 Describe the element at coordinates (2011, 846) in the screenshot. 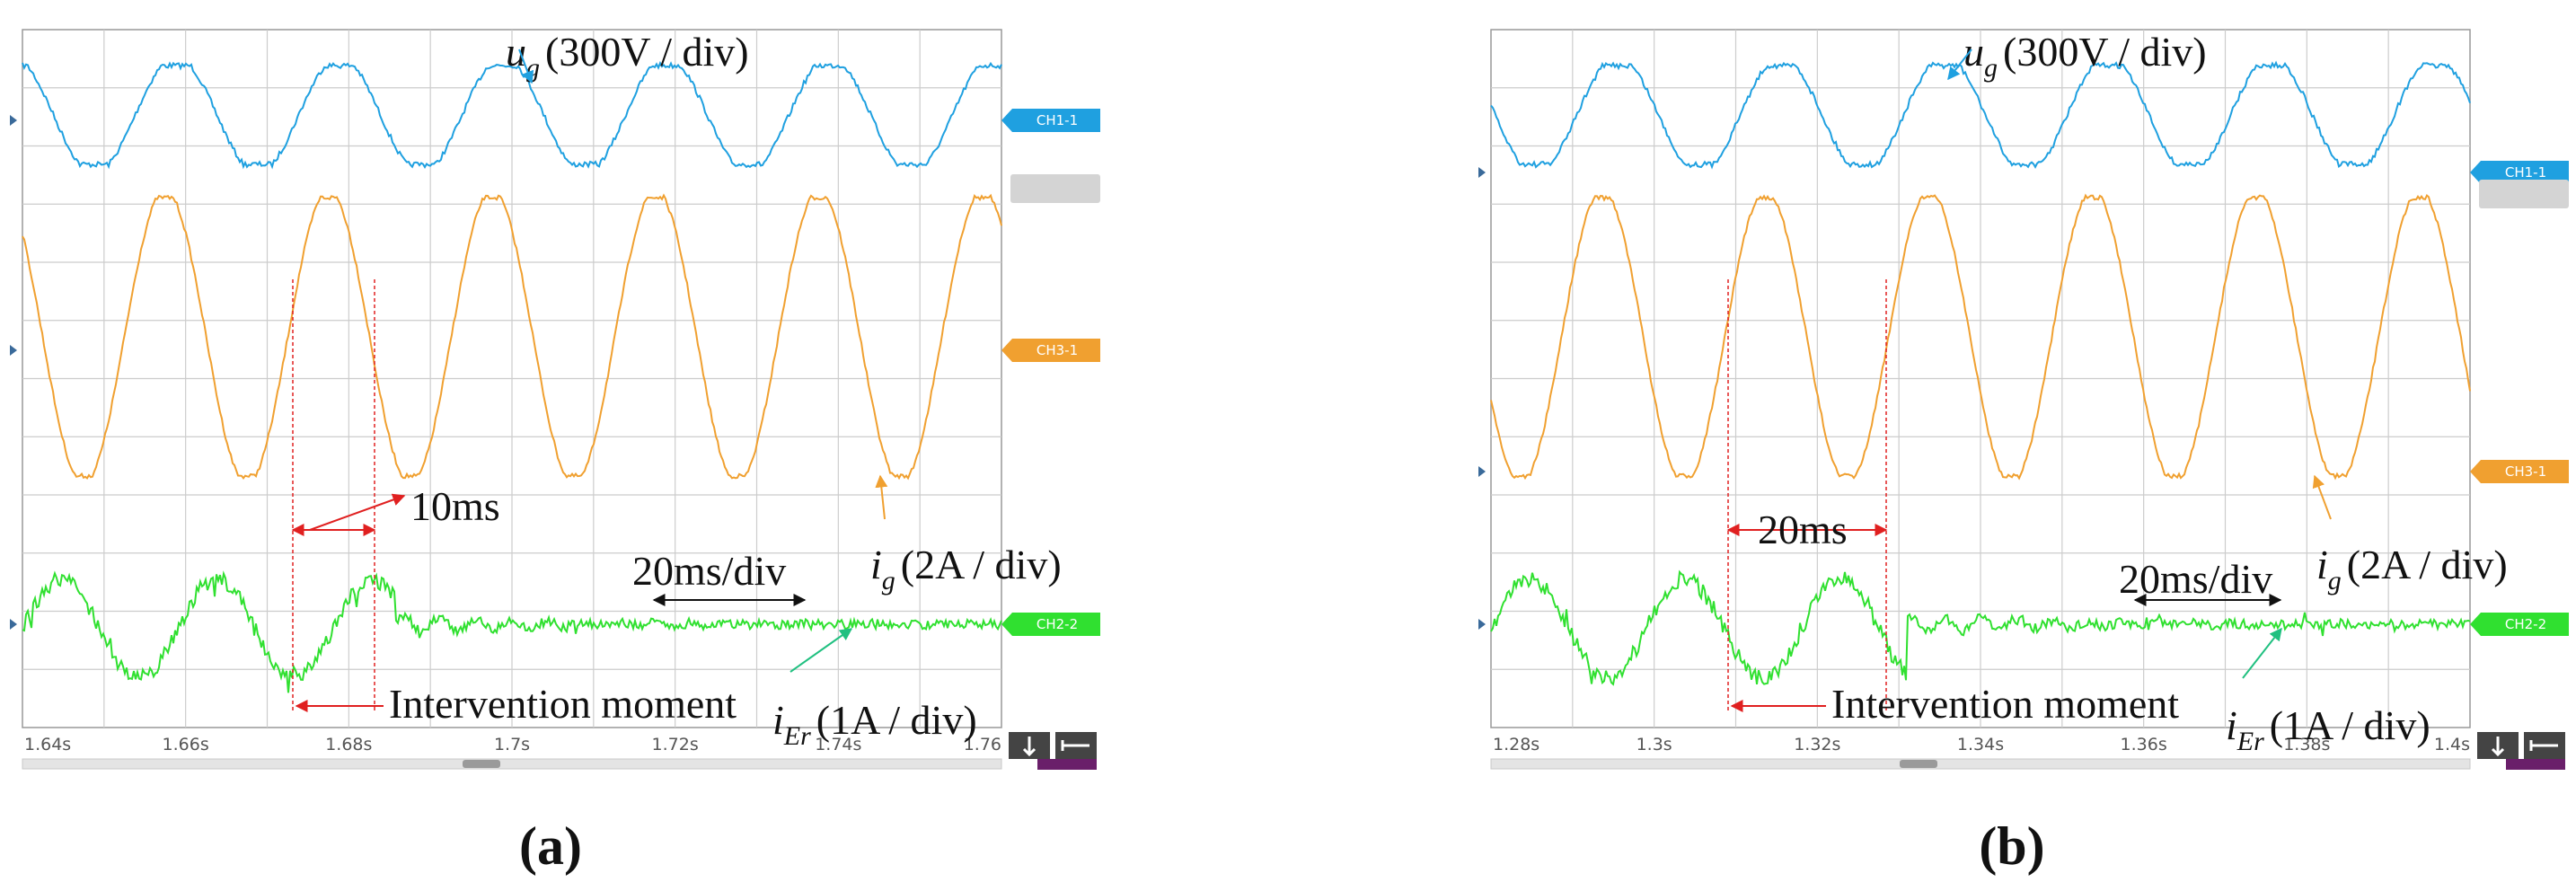

I see `caption: (b)` at that location.